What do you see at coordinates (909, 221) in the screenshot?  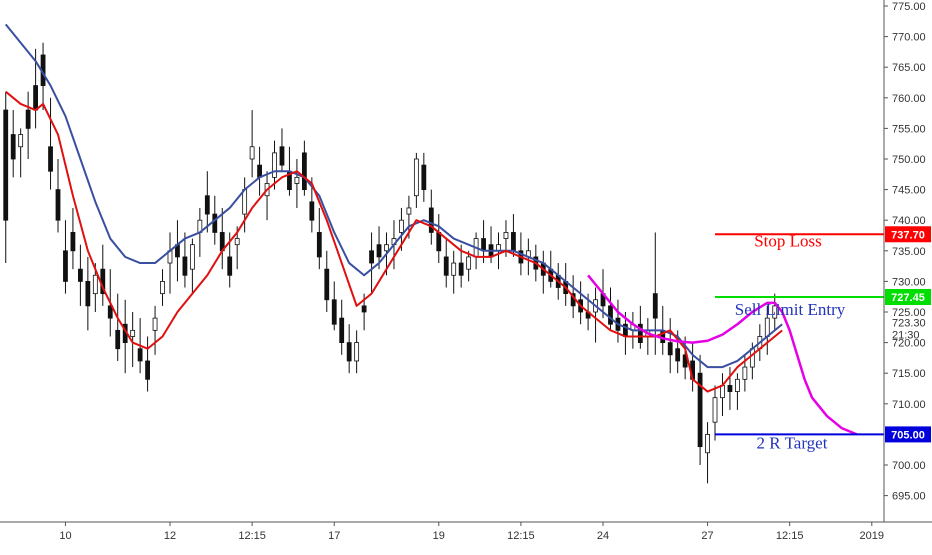 I see `y-tick-label: 740.00` at bounding box center [909, 221].